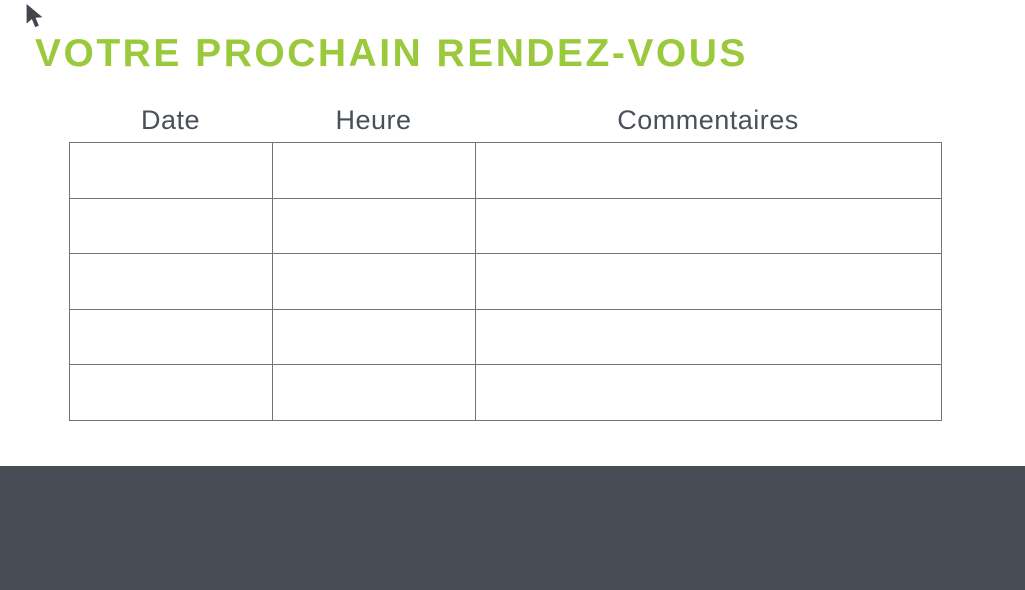 The height and width of the screenshot is (590, 1025). What do you see at coordinates (34, 16) in the screenshot?
I see `mouse-cursor-icon` at bounding box center [34, 16].